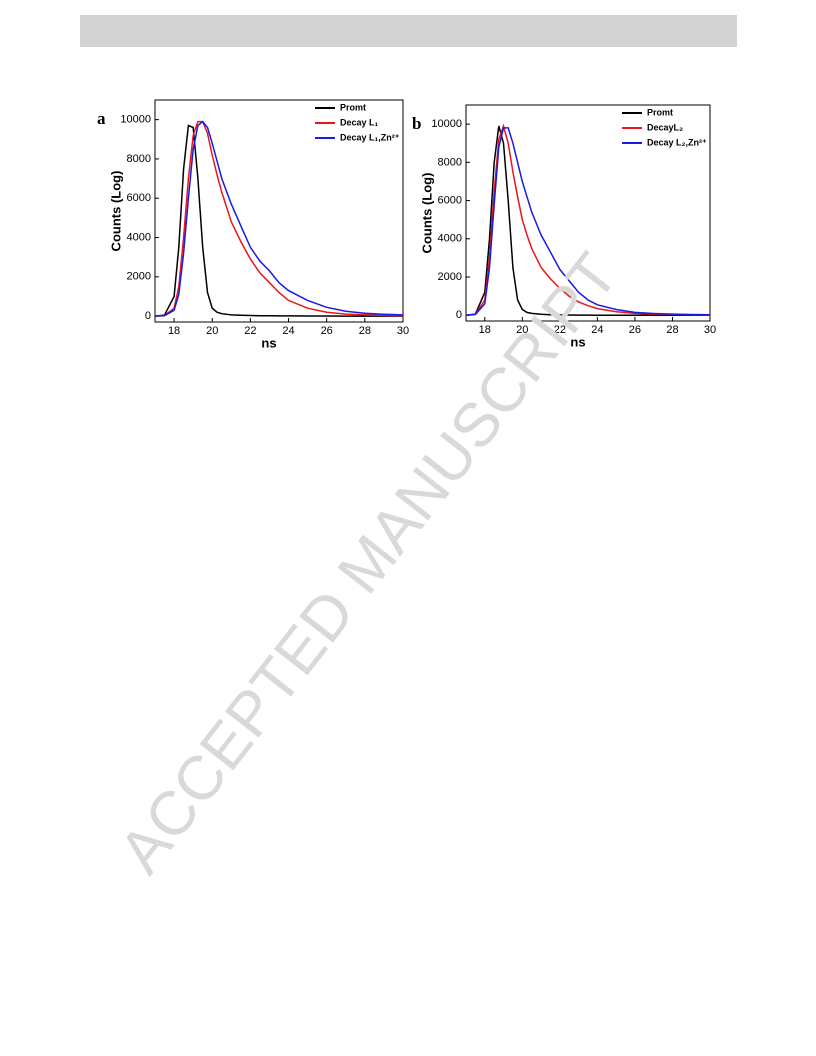  I want to click on legend-label: DecayL₂, so click(665, 127).